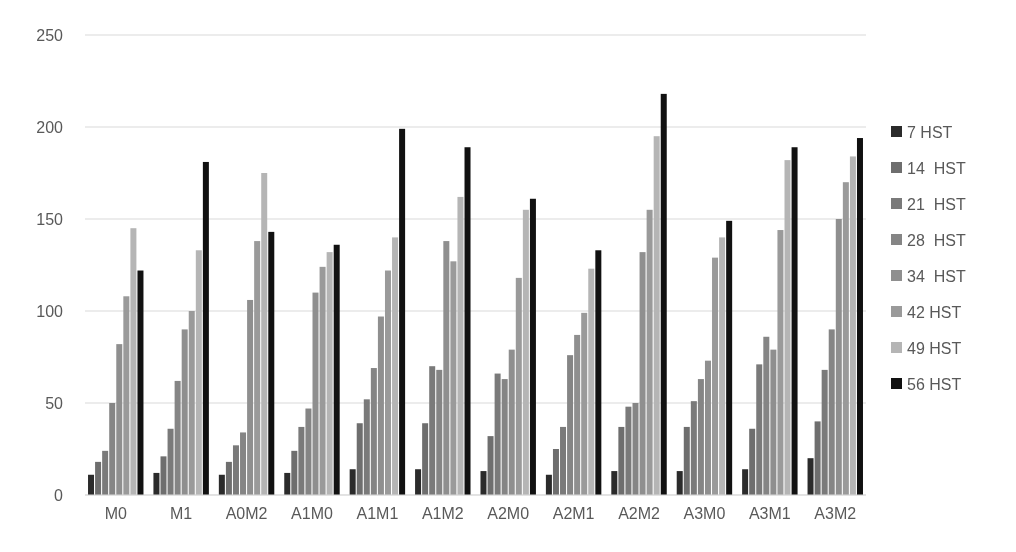  What do you see at coordinates (934, 348) in the screenshot?
I see `legend-label: 49 HST` at bounding box center [934, 348].